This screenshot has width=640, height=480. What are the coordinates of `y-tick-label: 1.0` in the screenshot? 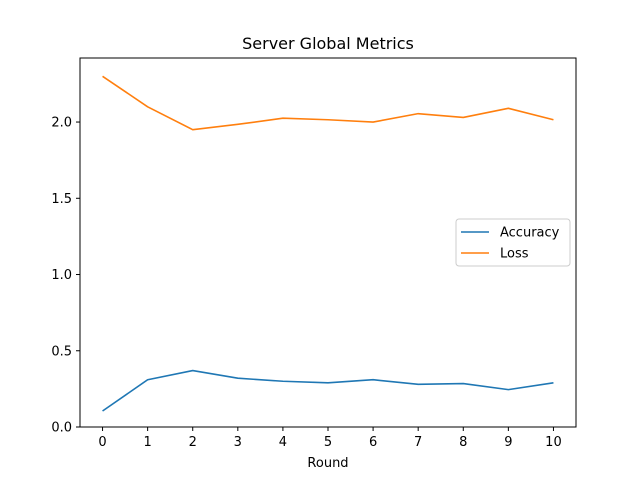 It's located at (61, 275).